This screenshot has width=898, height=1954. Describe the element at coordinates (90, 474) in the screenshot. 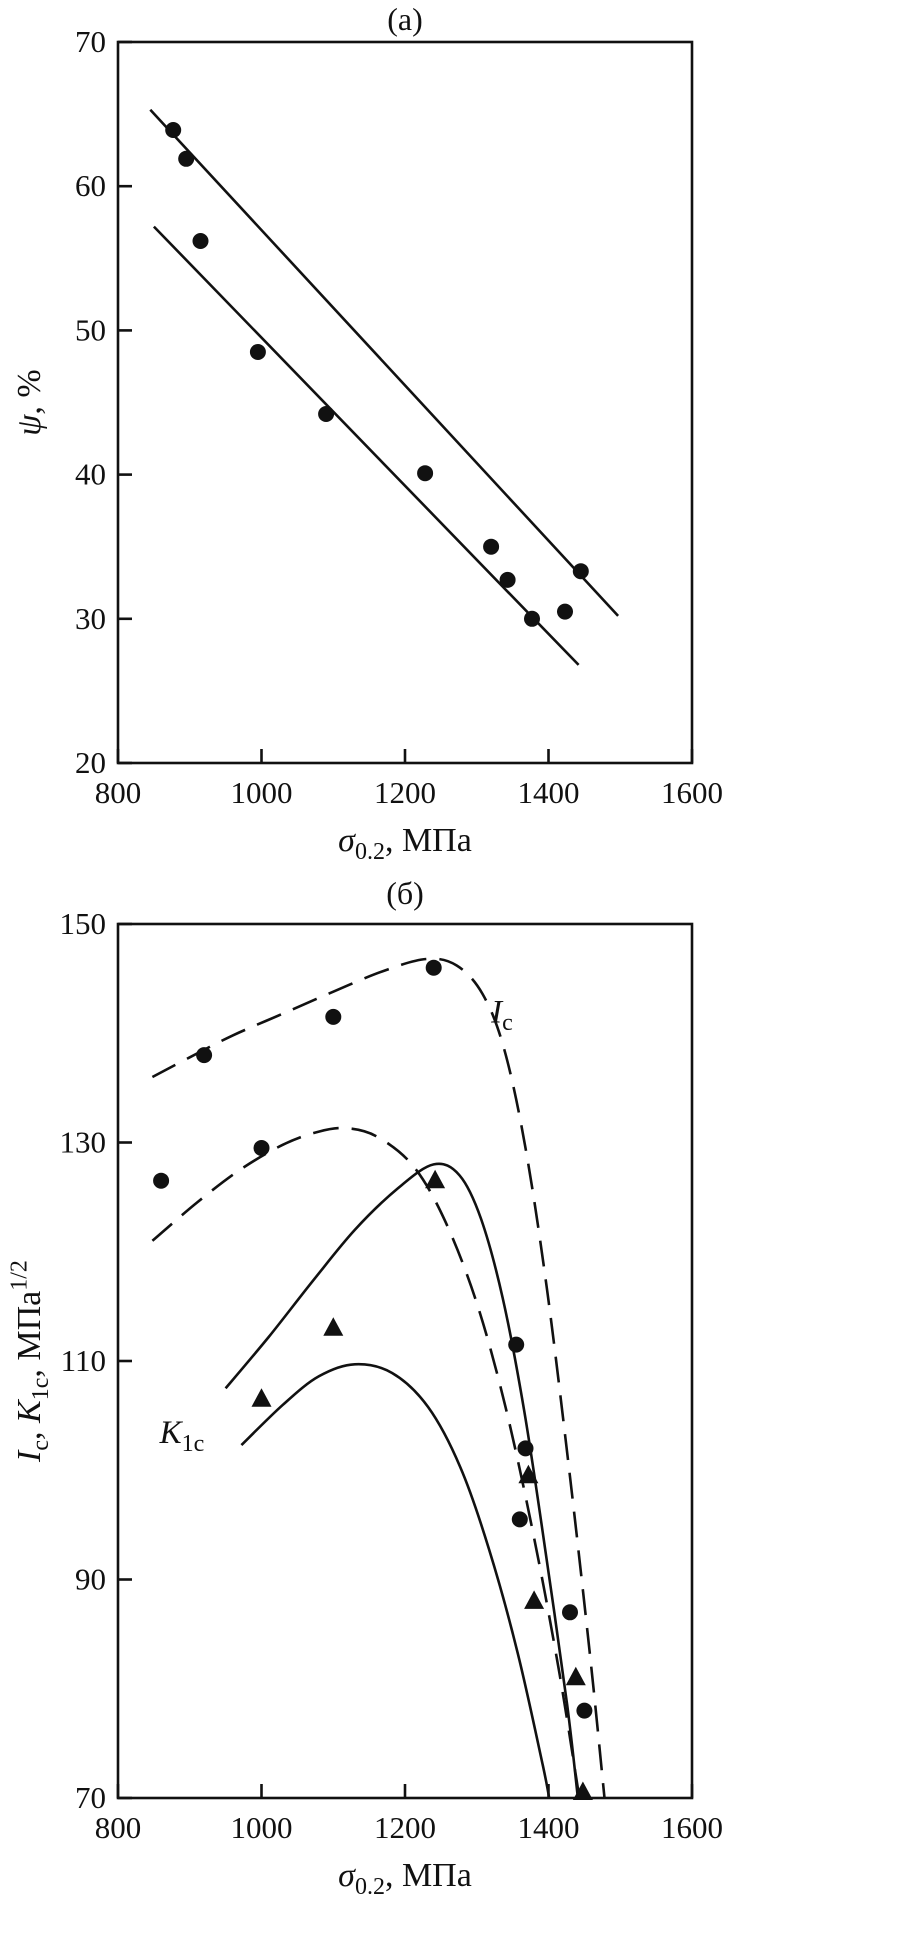

I see `y-tick-label: 40` at that location.